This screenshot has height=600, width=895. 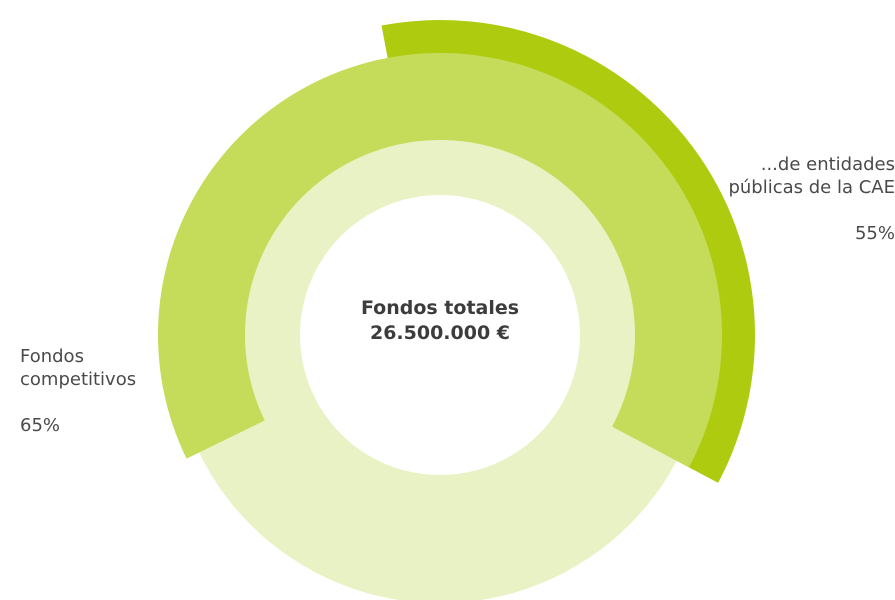 What do you see at coordinates (440, 308) in the screenshot?
I see `center-title: Fondos totales` at bounding box center [440, 308].